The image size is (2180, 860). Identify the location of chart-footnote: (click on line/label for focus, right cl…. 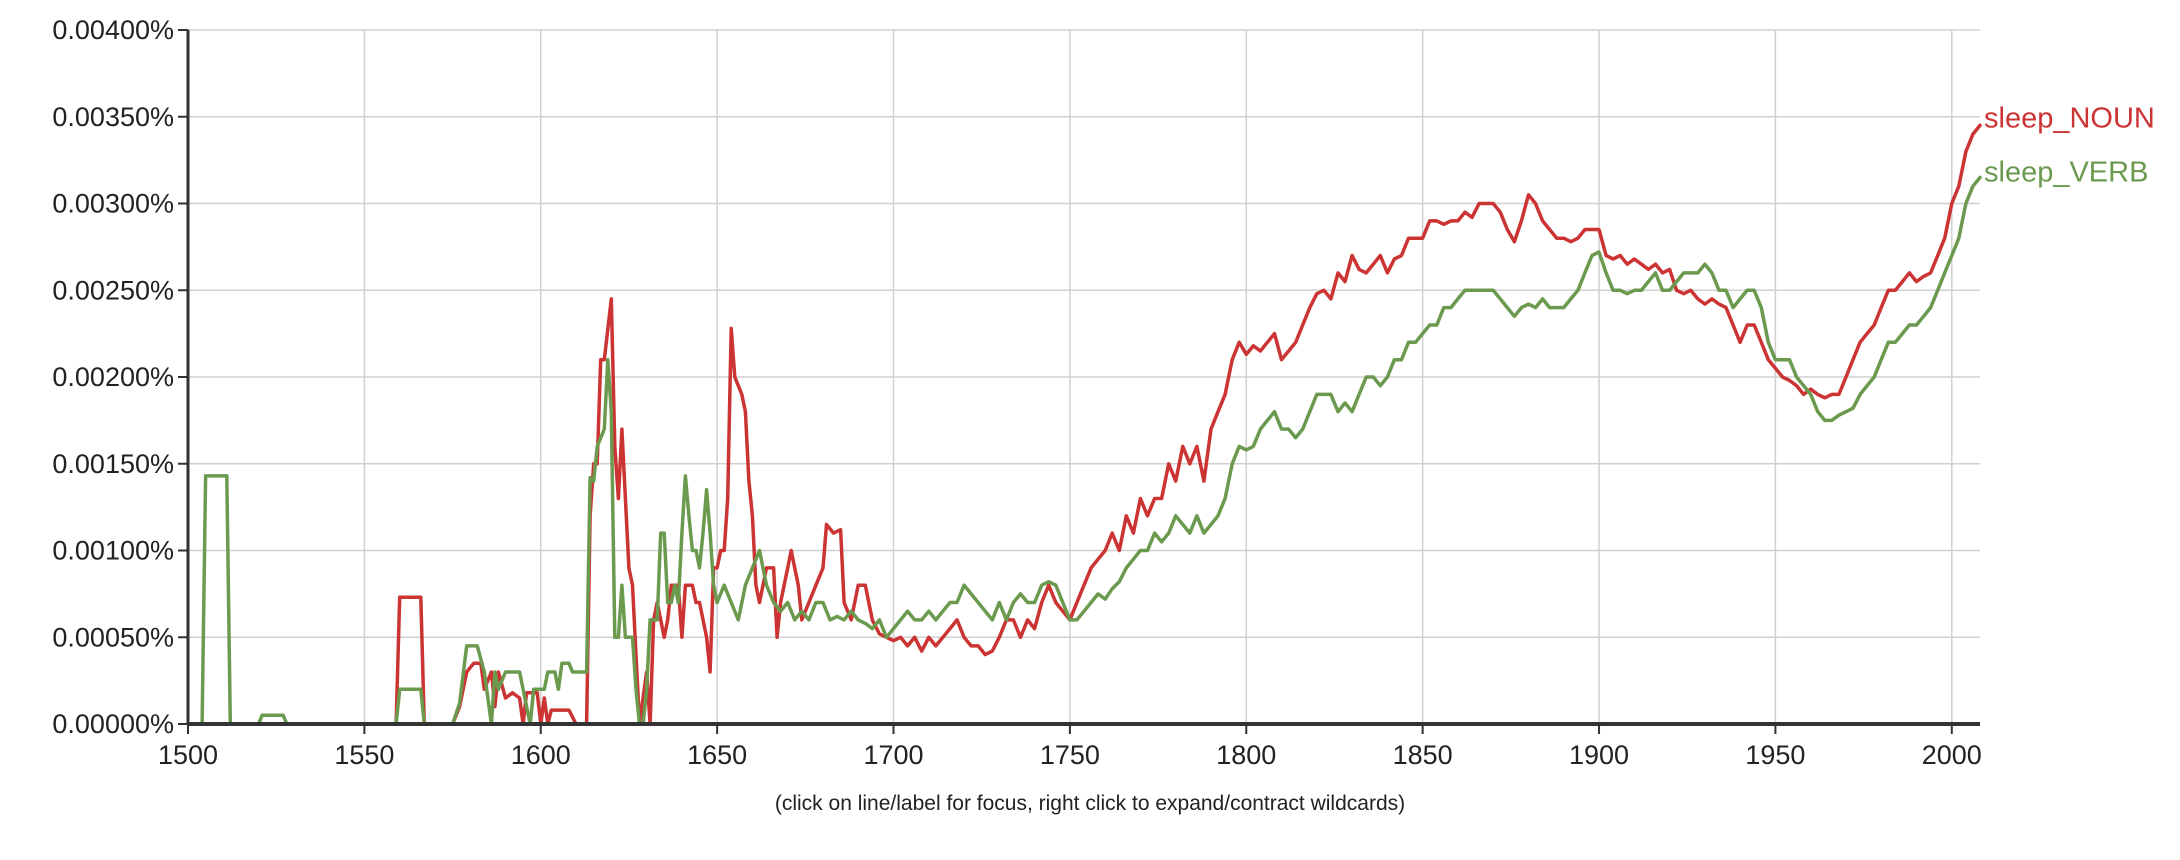
(1090, 803).